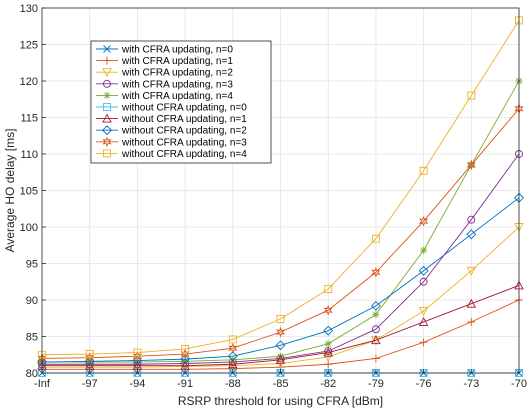 The height and width of the screenshot is (414, 531). Describe the element at coordinates (177, 73) in the screenshot. I see `legend-label: with CFRA updating, n=2` at that location.